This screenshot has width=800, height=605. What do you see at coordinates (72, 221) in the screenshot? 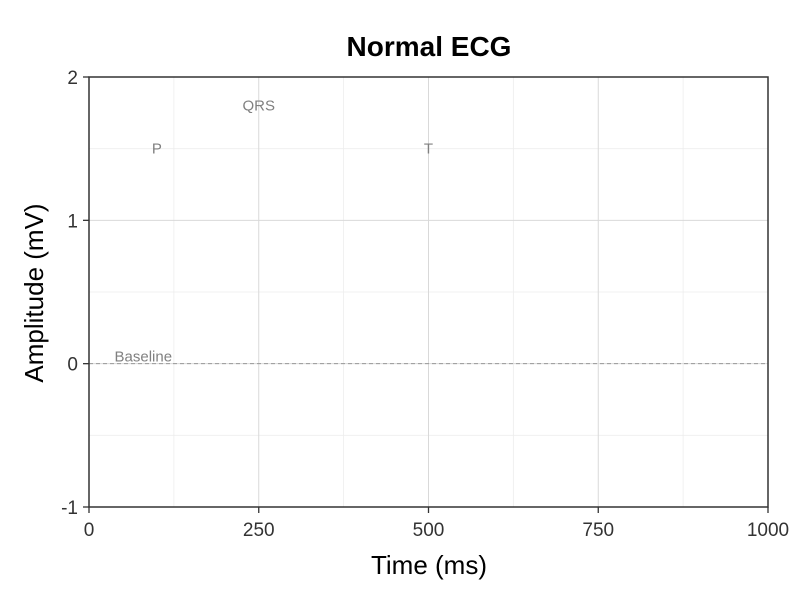
I see `y-tick-label: 1` at bounding box center [72, 221].